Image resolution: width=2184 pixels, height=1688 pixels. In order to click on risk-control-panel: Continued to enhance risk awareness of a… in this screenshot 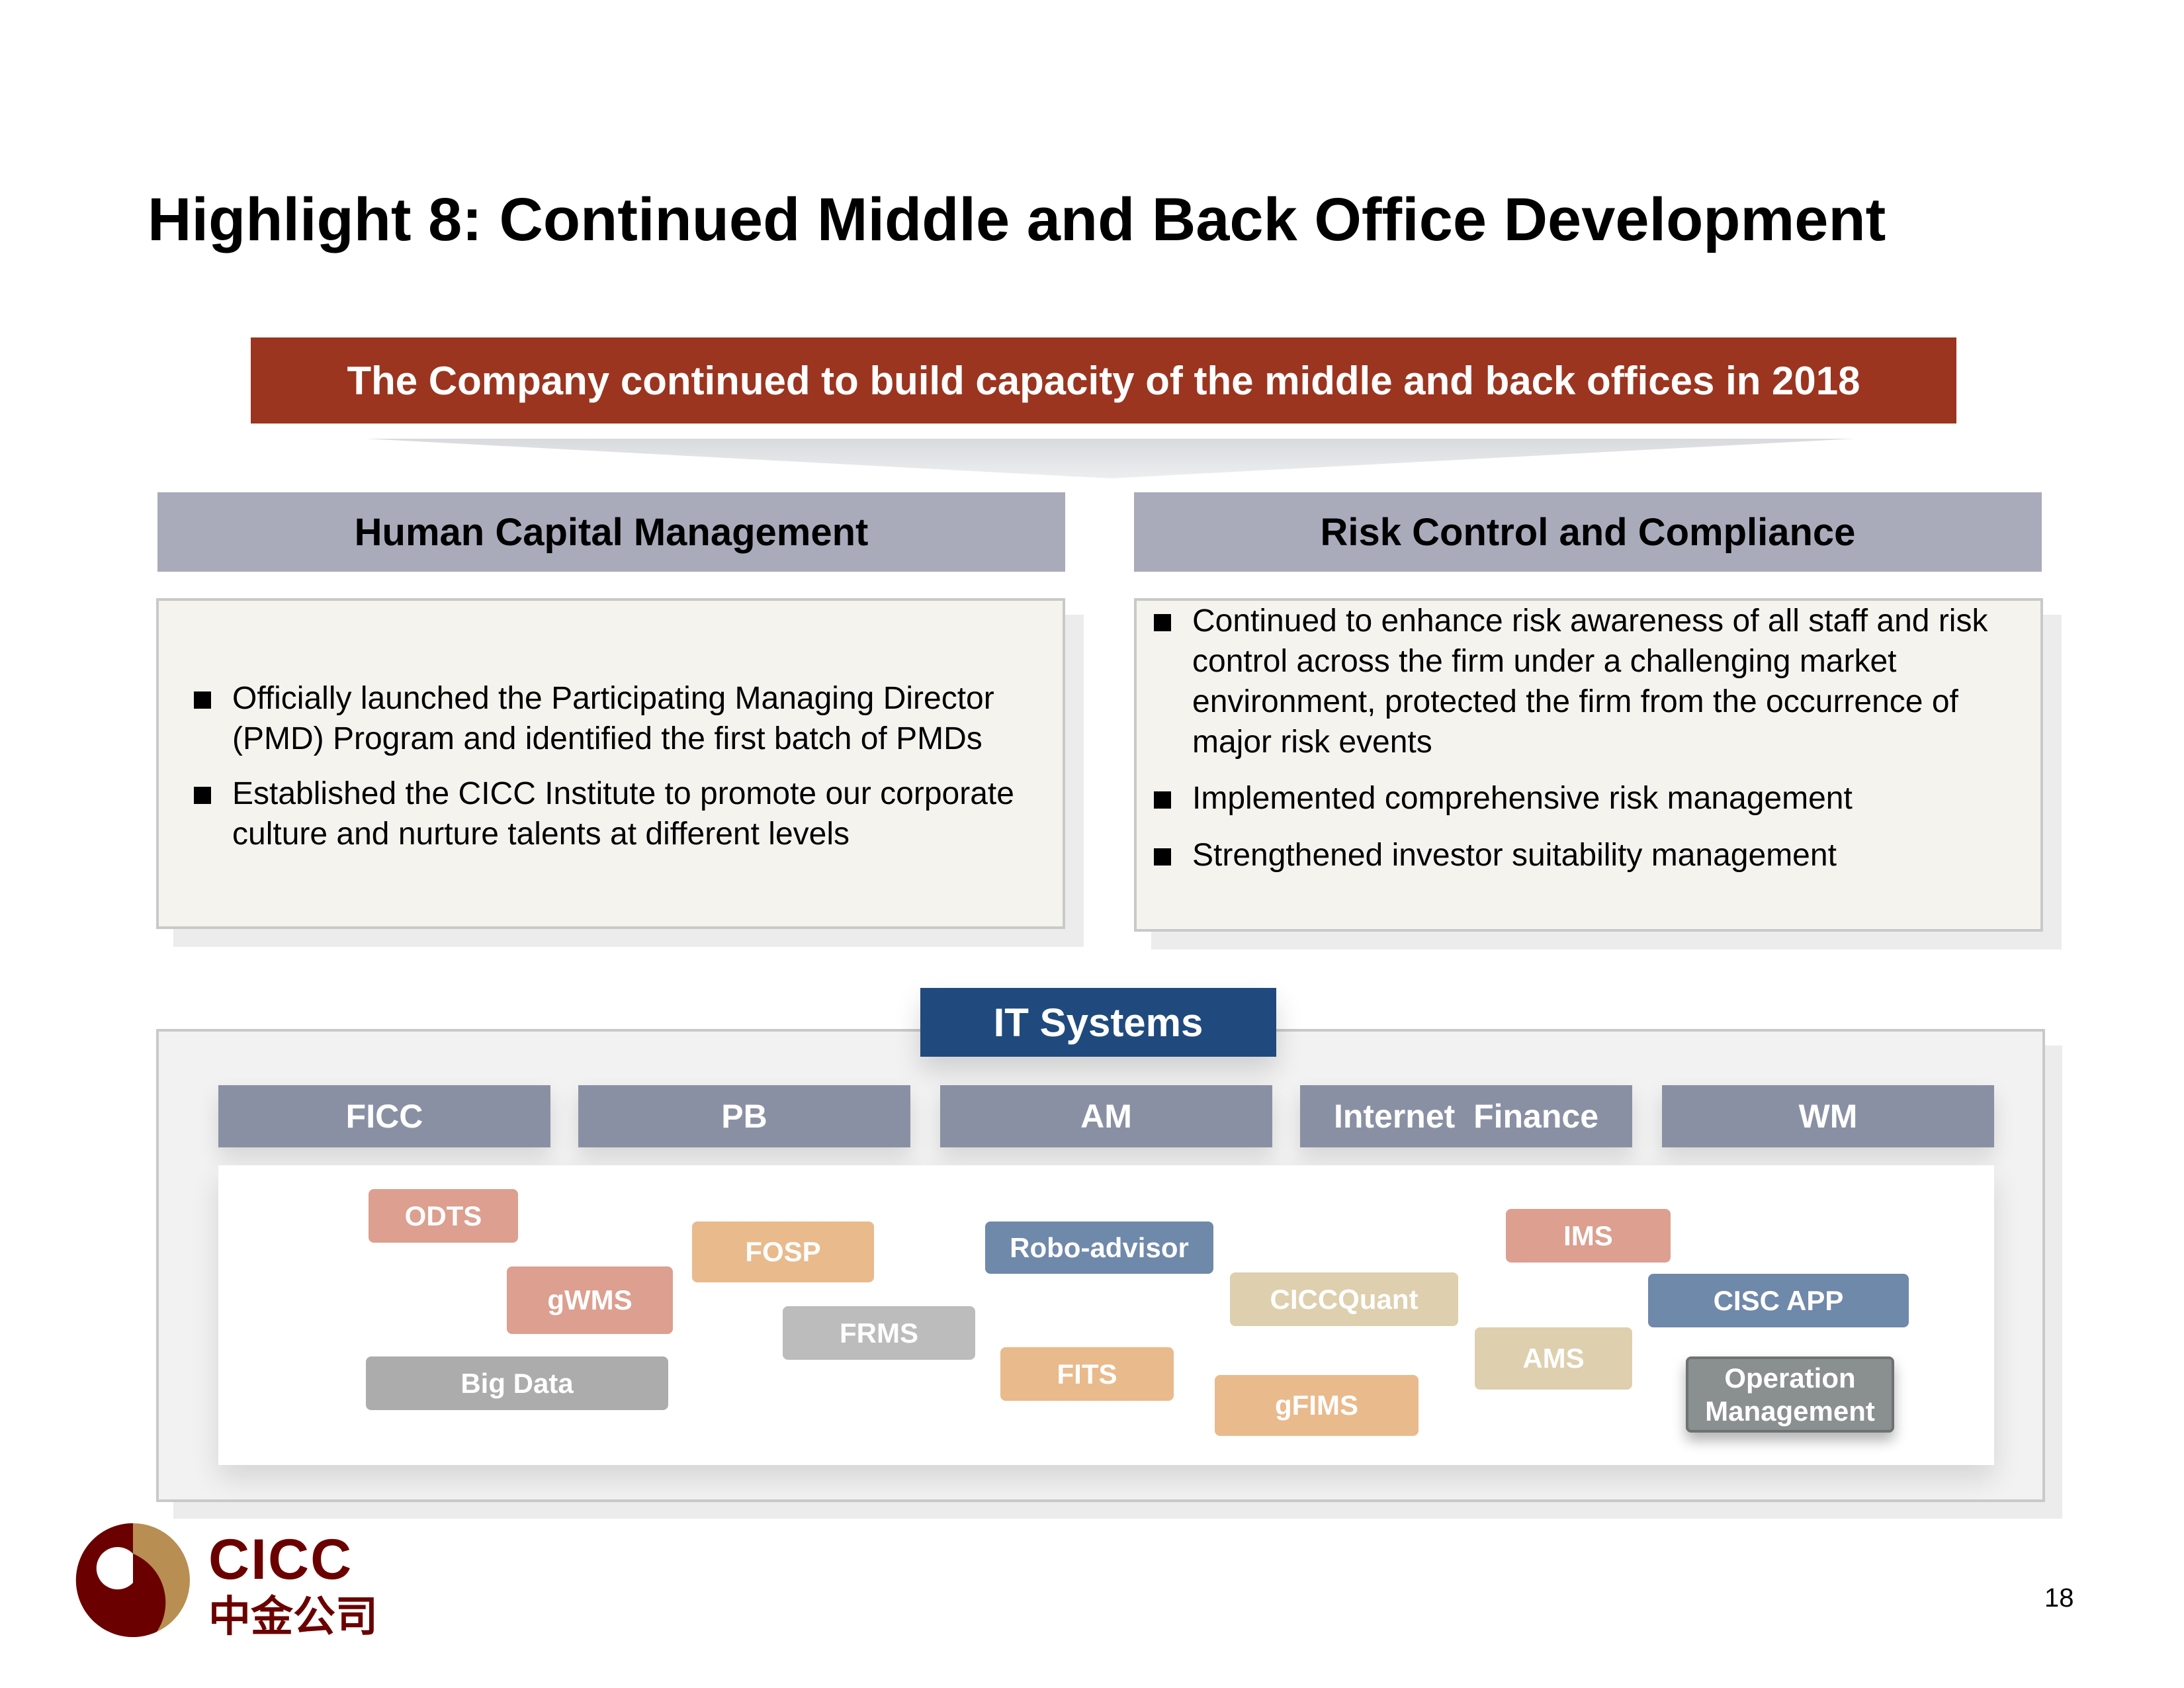, I will do `click(1589, 765)`.